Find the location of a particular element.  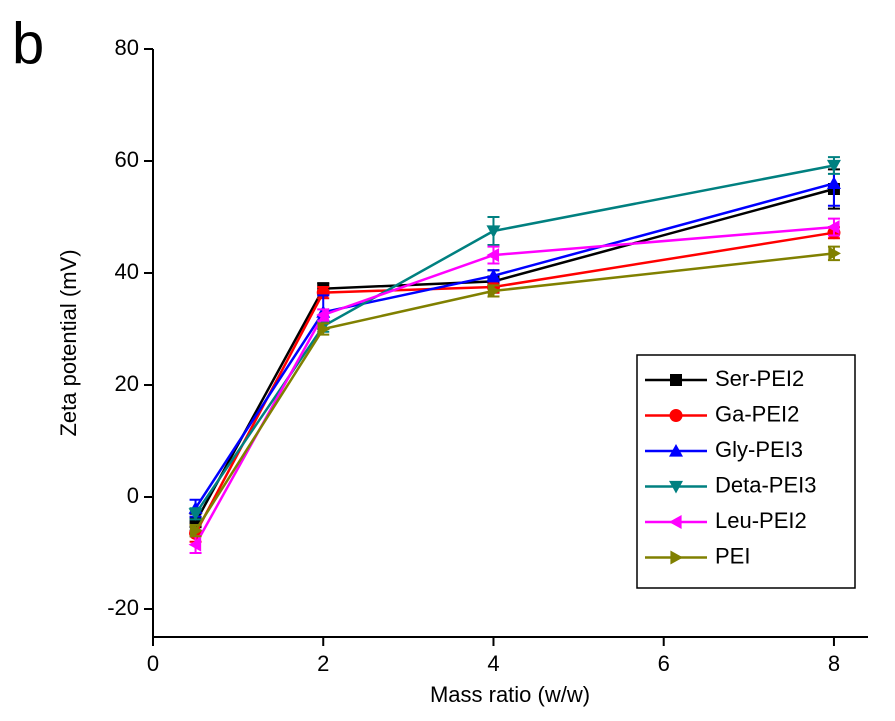

legend-label: Deta-PEI3 is located at coordinates (766, 484).